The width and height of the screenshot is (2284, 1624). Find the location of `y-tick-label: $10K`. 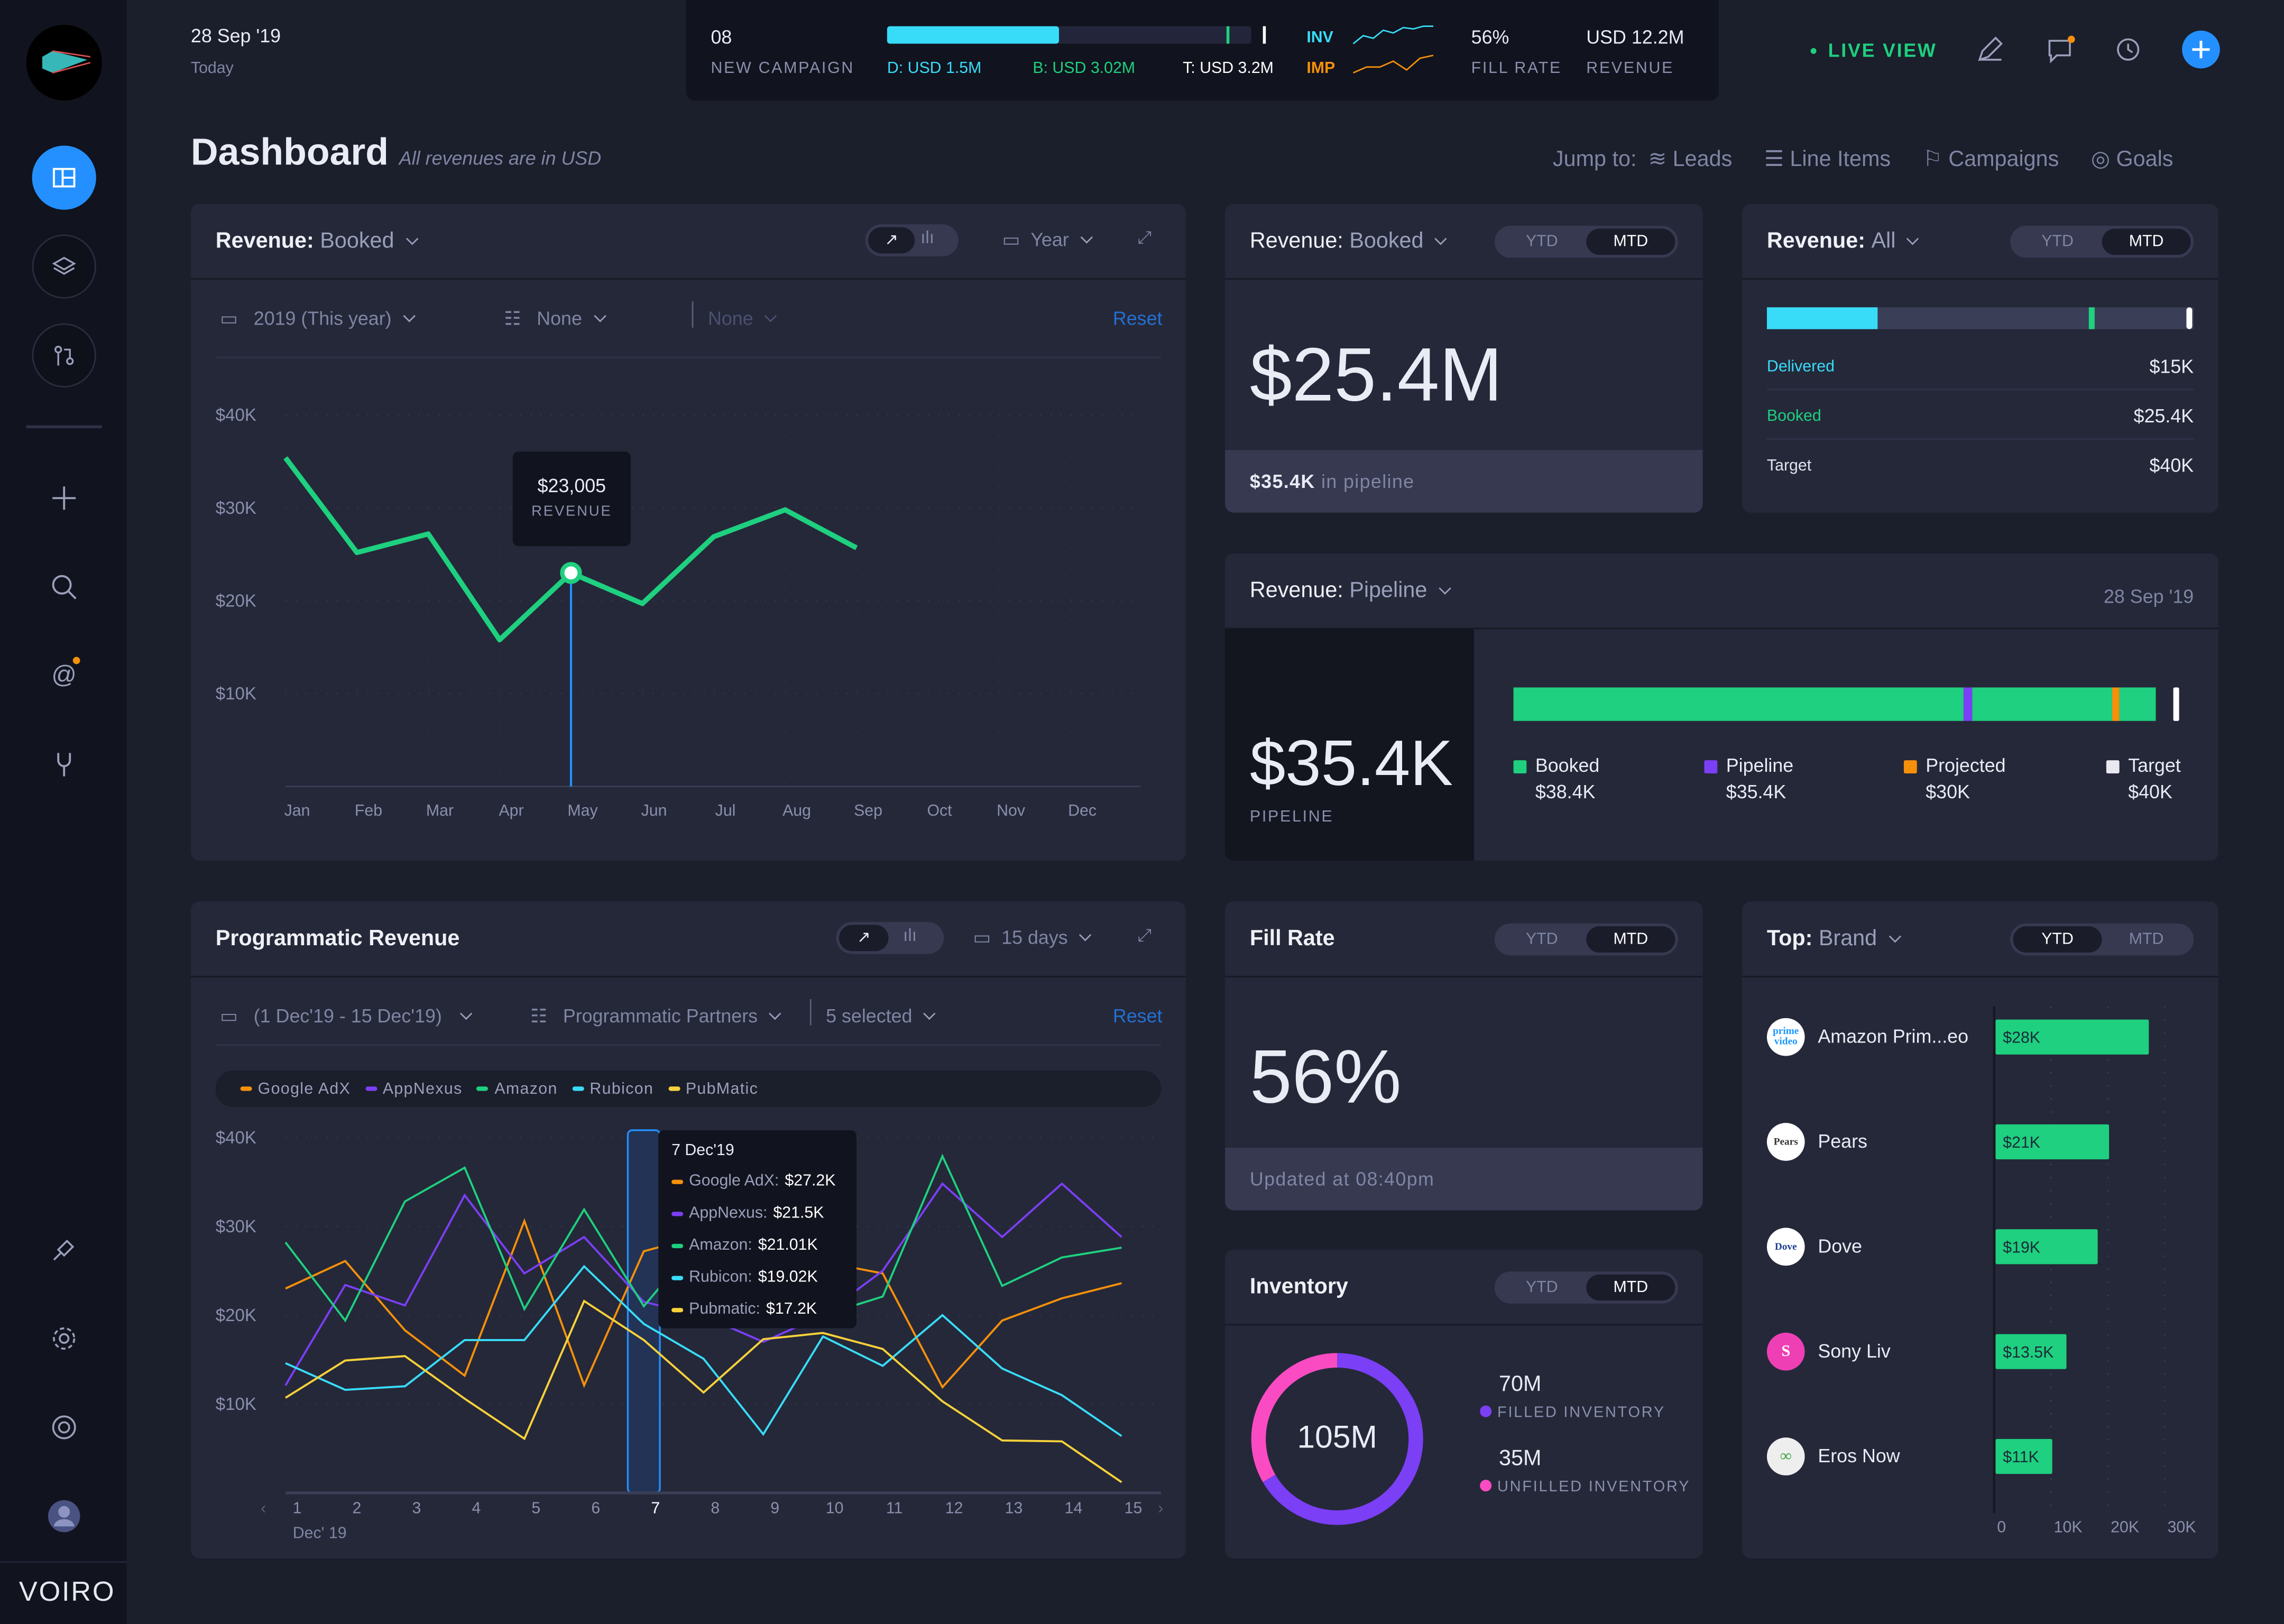

y-tick-label: $10K is located at coordinates (236, 1404).